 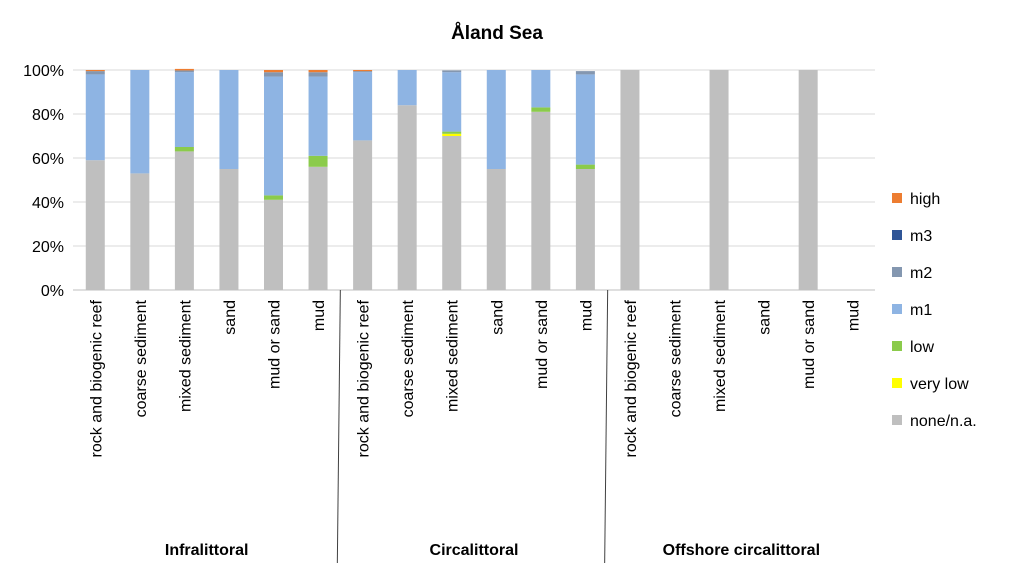 I want to click on y-tick-label: 0%, so click(x=52, y=291).